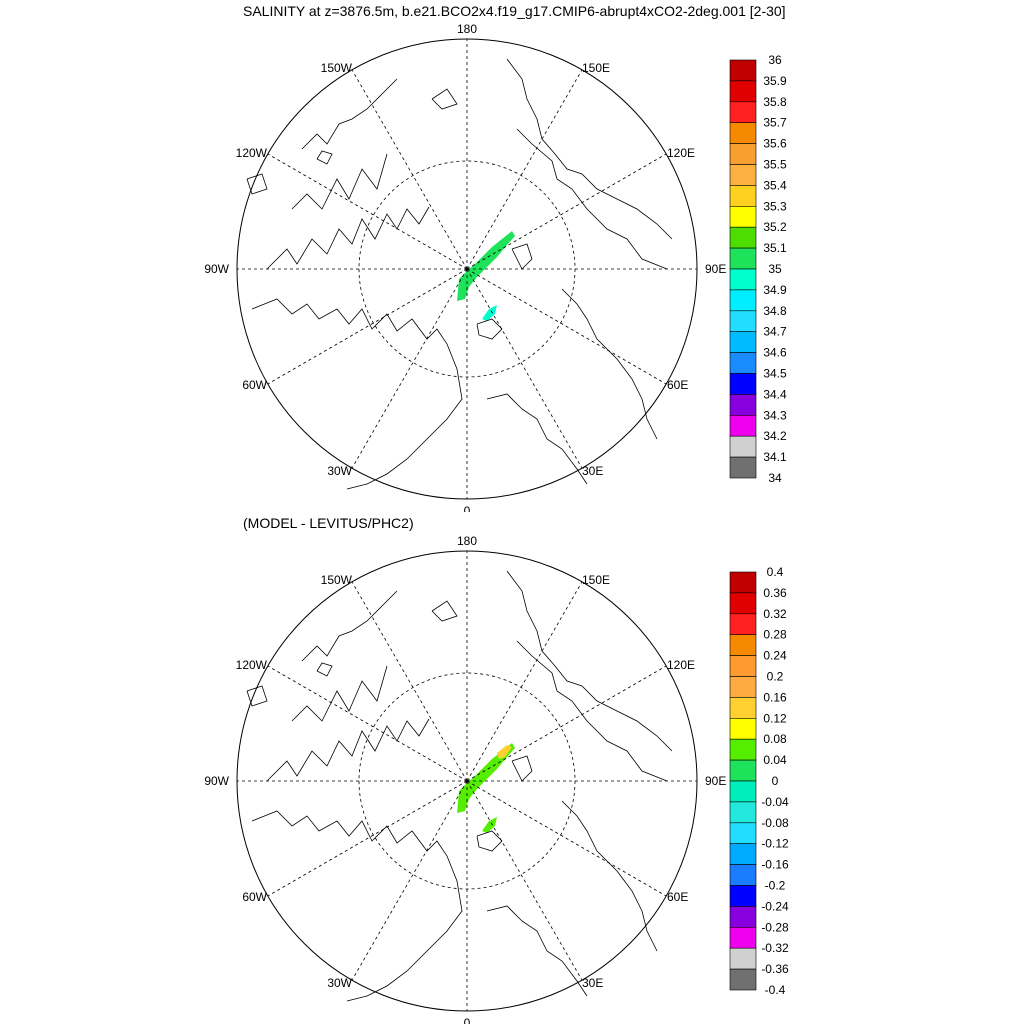  Describe the element at coordinates (775, 290) in the screenshot. I see `colorbar-level-label: 34.9` at that location.